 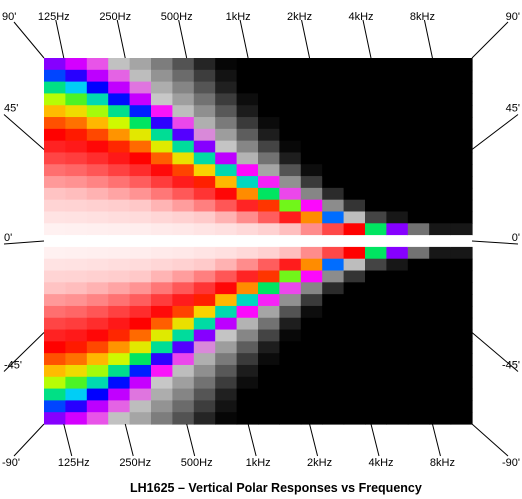 What do you see at coordinates (191, 440) in the screenshot?
I see `x-tick-line-bottom` at bounding box center [191, 440].